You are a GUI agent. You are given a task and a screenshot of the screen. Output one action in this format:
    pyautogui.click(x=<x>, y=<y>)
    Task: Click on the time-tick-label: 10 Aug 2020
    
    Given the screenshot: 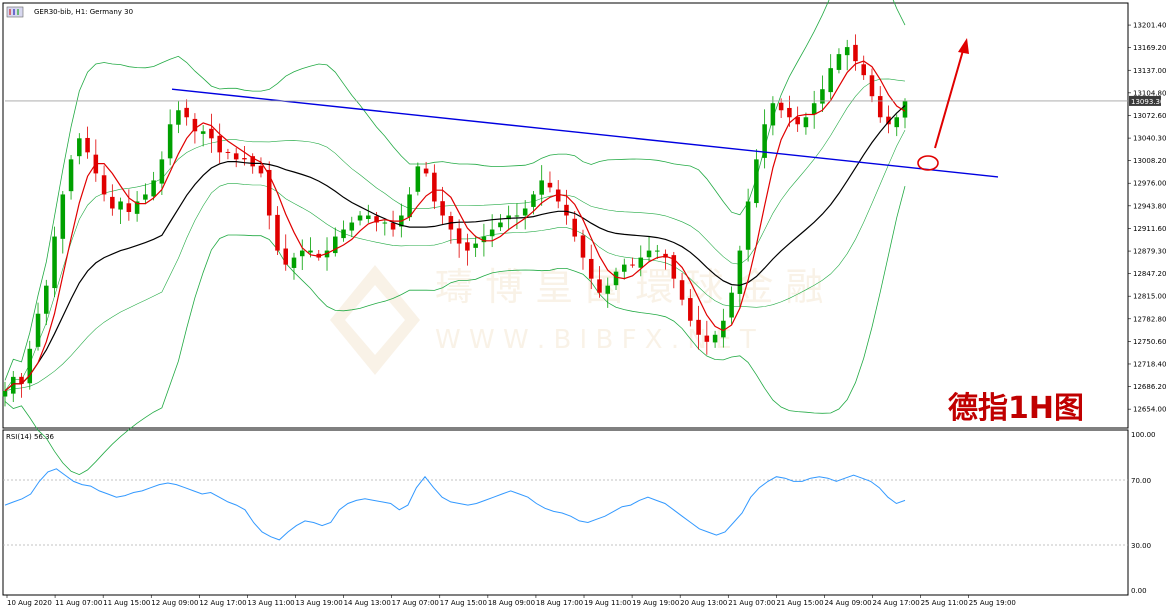 What is the action you would take?
    pyautogui.click(x=29, y=603)
    